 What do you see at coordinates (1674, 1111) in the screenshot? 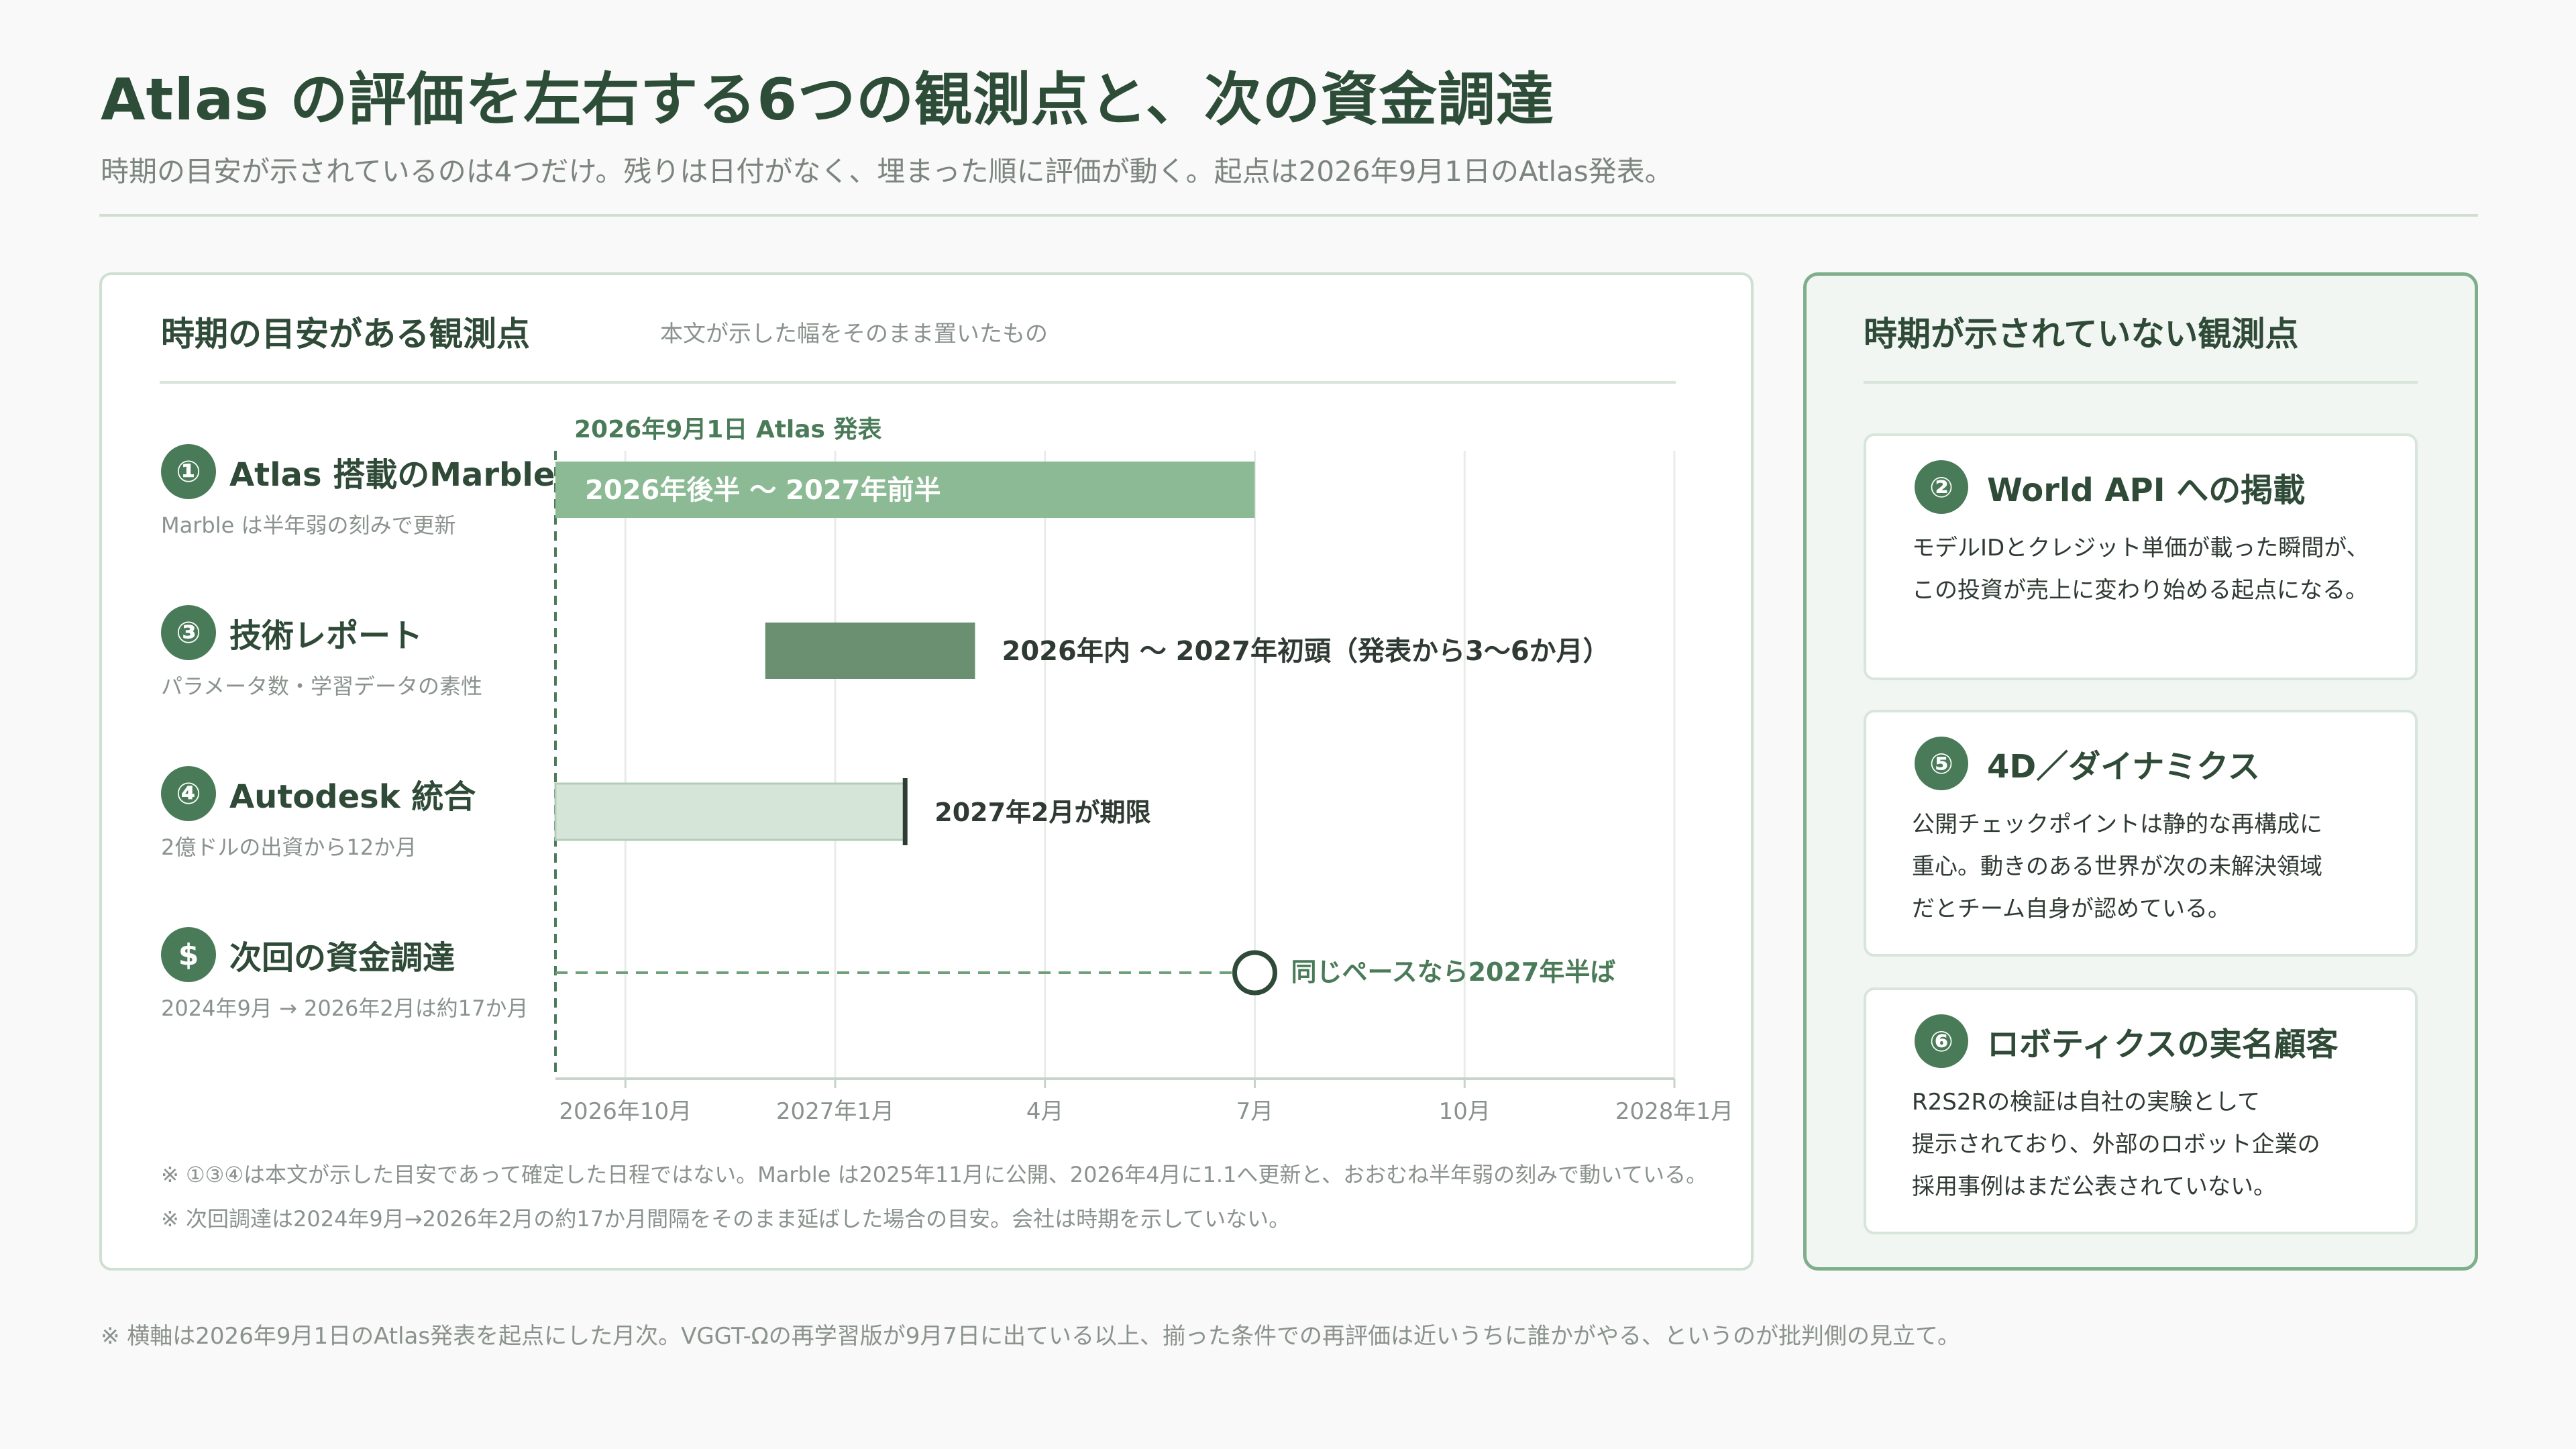
I see `tick-label: 2028年1月` at bounding box center [1674, 1111].